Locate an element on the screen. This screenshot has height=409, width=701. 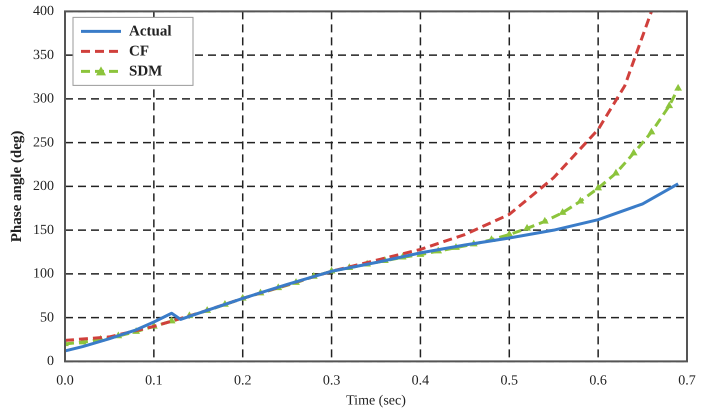
y-tick-label: 0 is located at coordinates (50, 362).